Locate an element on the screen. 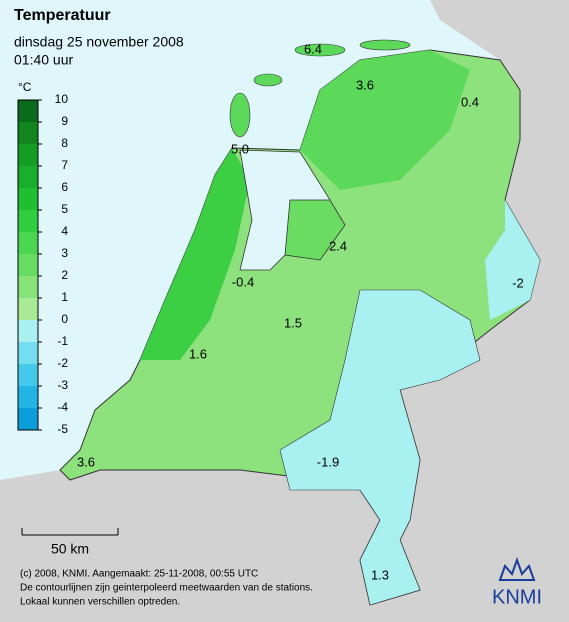  station-value: 0.4 is located at coordinates (470, 101).